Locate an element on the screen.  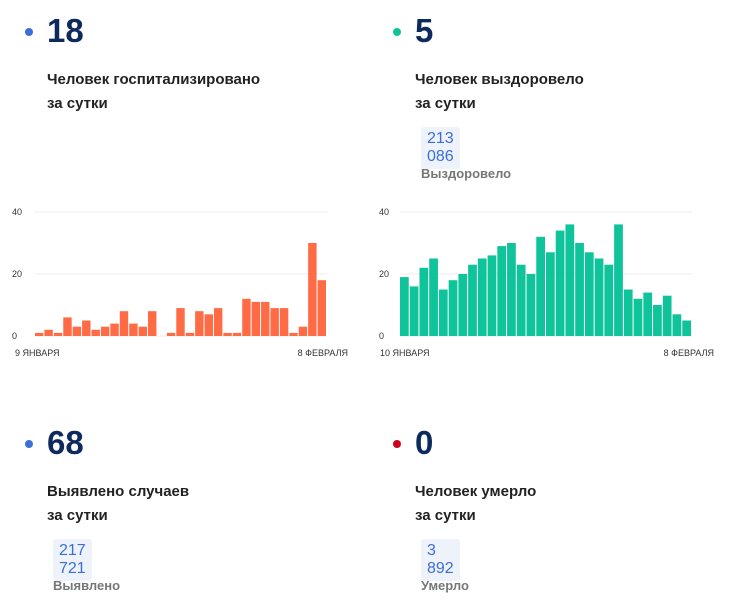
total-label: Выздоровело is located at coordinates (466, 173).